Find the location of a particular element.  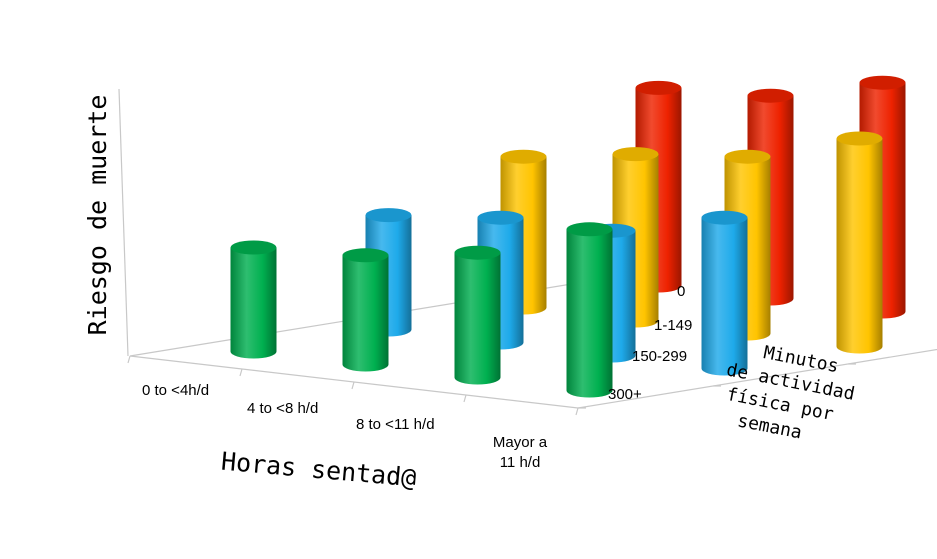

depth-tick-labels: 0 1-149 150-299 300+ is located at coordinates (650, 343).